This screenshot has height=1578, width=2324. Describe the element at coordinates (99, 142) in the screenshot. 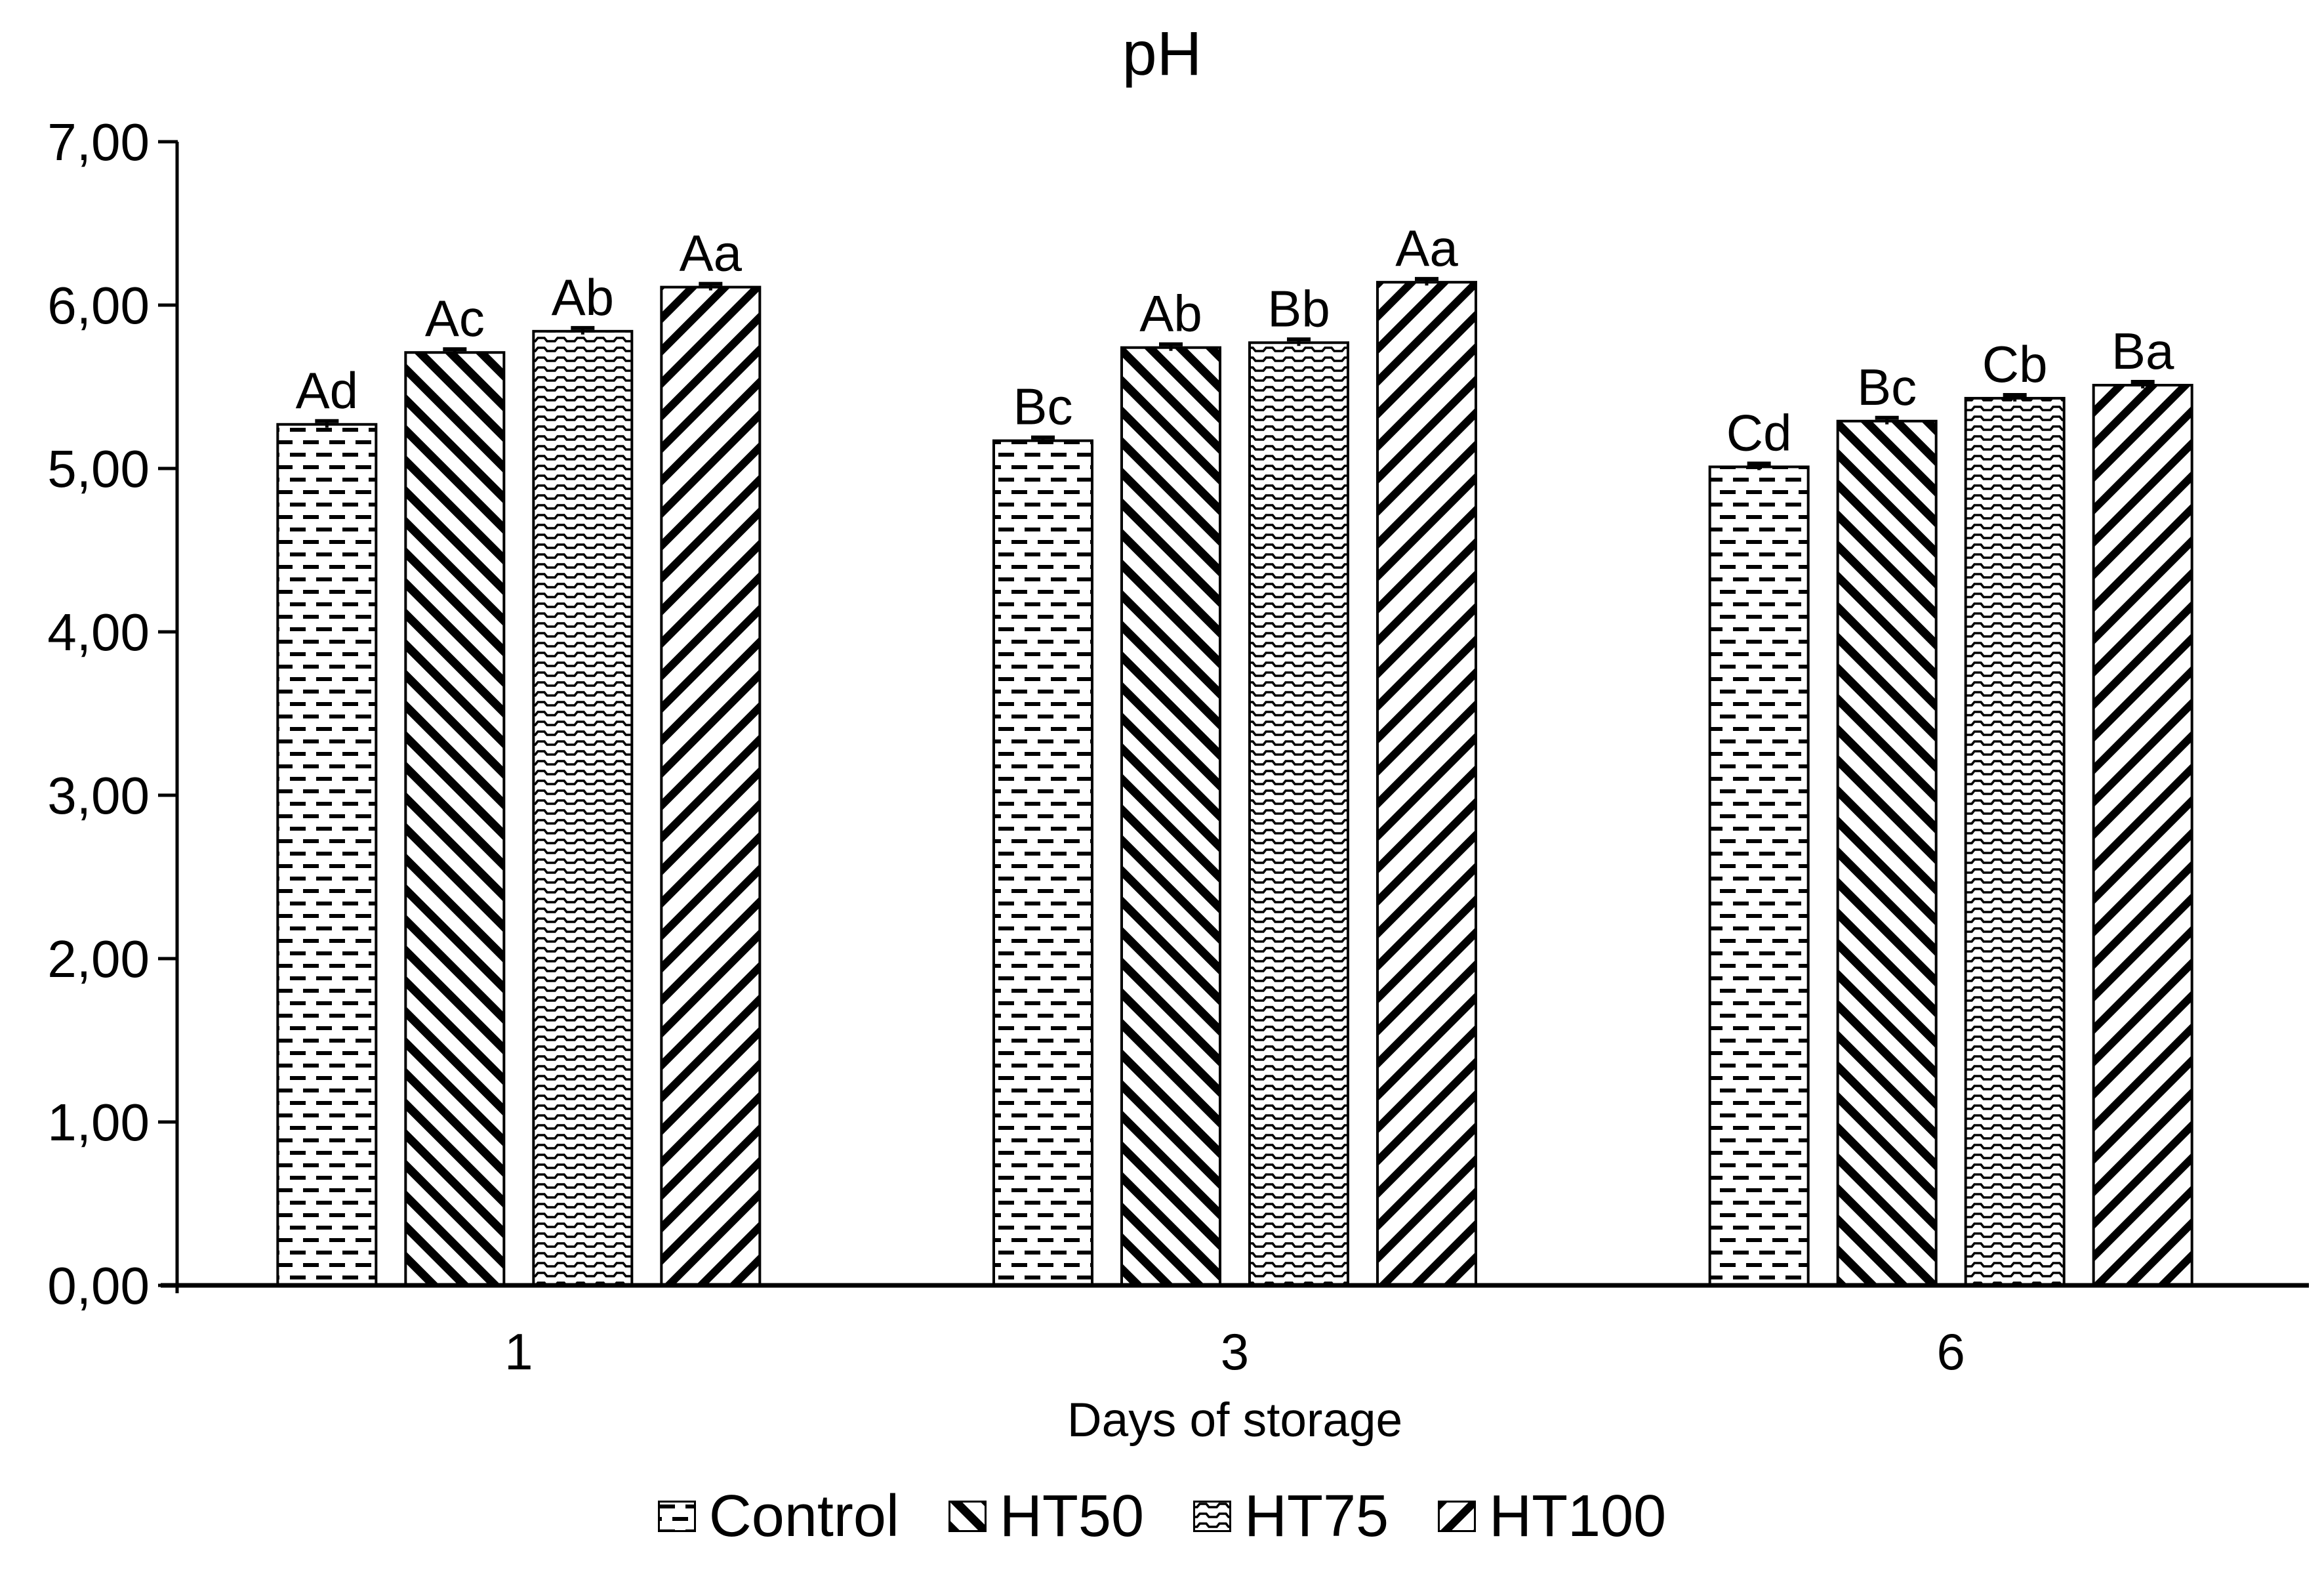

I see `y-tick-label: 7,00` at that location.